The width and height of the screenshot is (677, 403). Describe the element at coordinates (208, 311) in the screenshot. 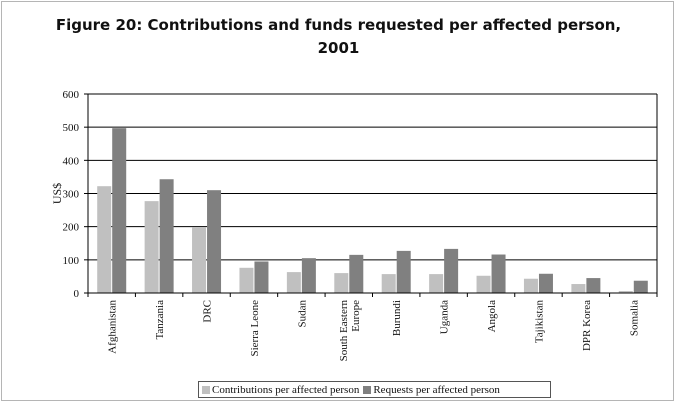

I see `x-tick-label-drc: DRC` at that location.